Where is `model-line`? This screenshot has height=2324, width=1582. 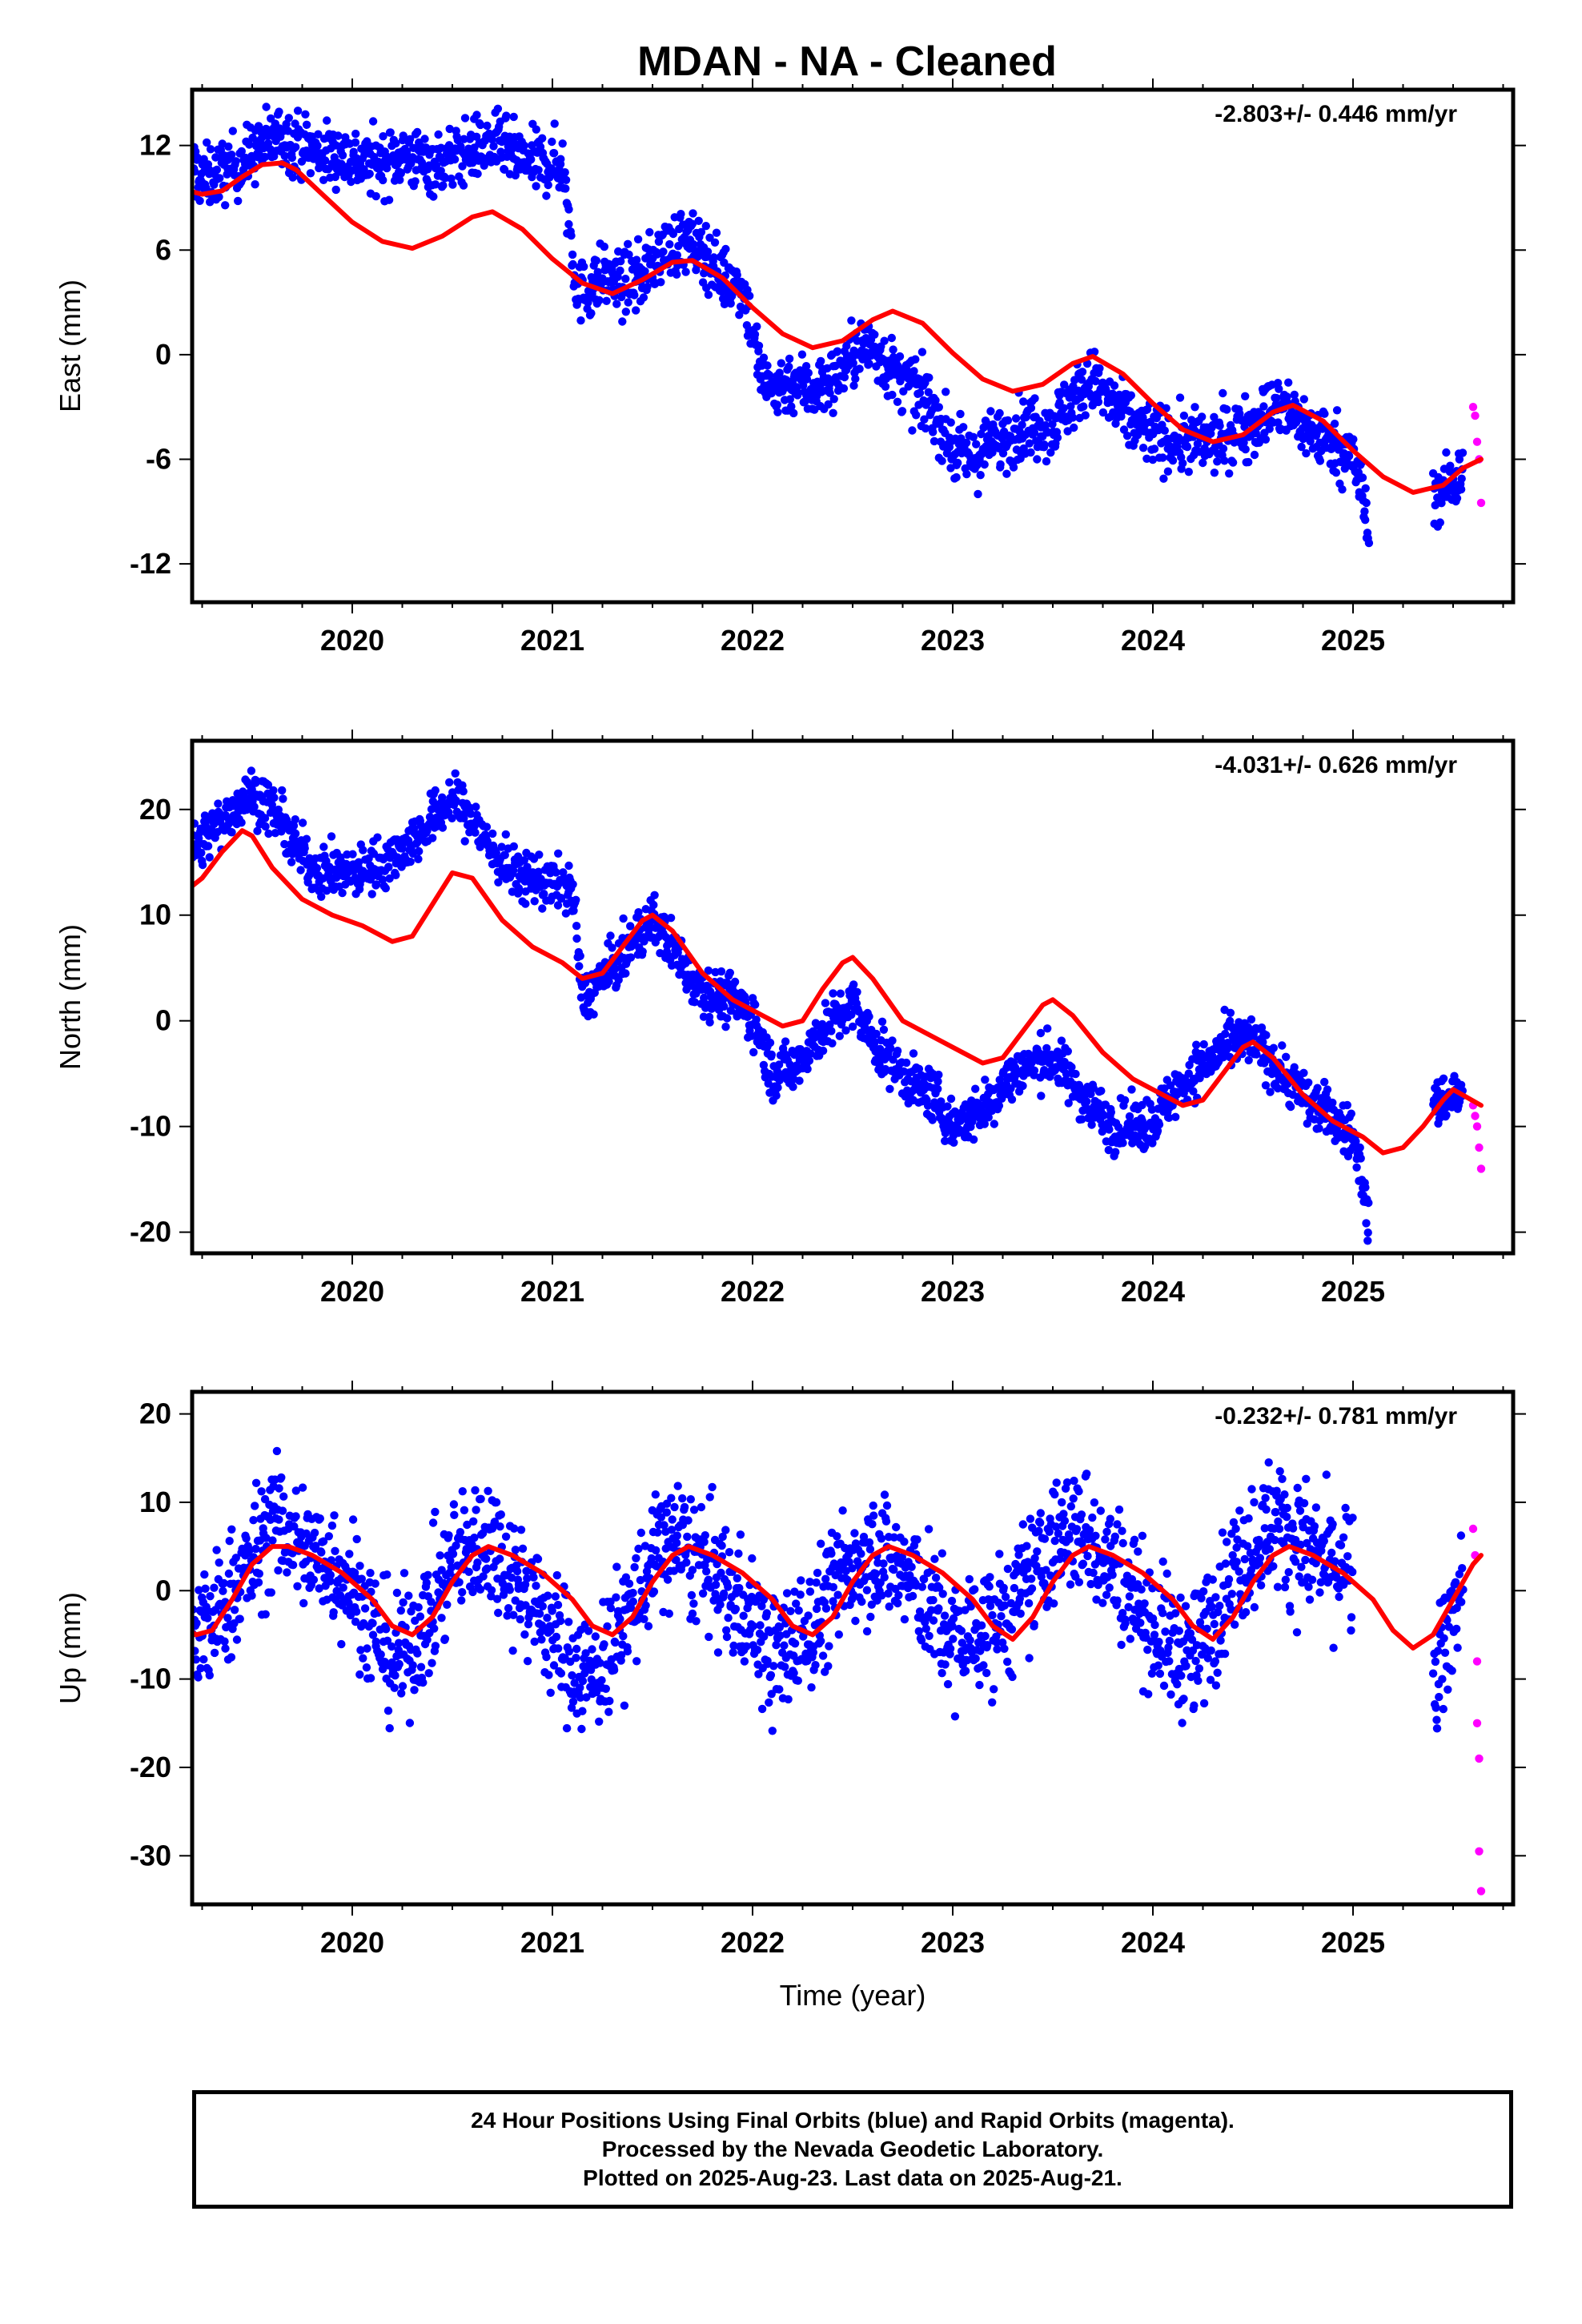 model-line is located at coordinates (838, 992).